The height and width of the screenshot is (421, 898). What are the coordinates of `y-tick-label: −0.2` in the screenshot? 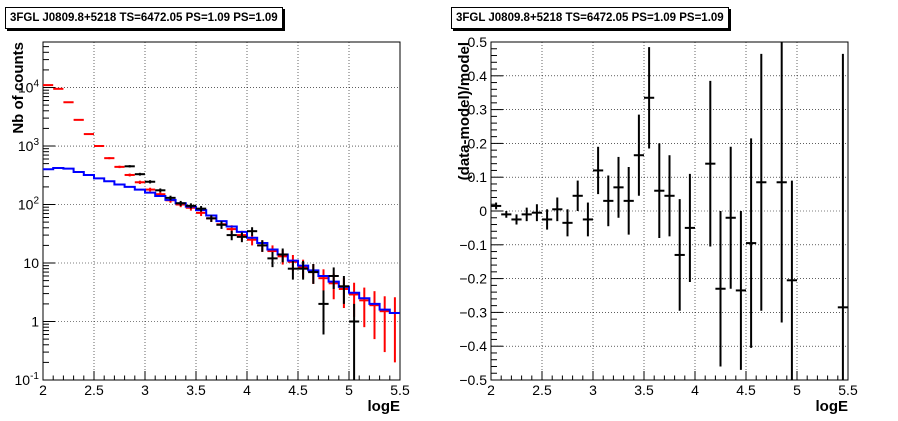 It's located at (473, 279).